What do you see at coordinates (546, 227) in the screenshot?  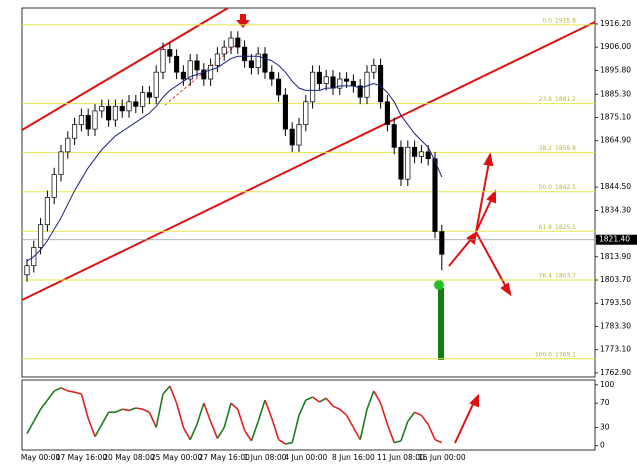 I see `fib-level: 61.8` at bounding box center [546, 227].